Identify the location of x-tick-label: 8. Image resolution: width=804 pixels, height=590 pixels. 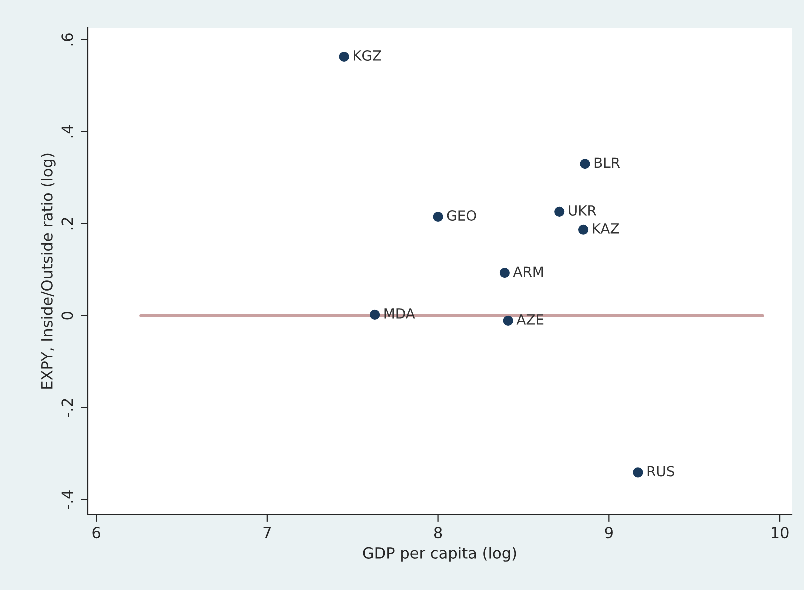
(438, 533).